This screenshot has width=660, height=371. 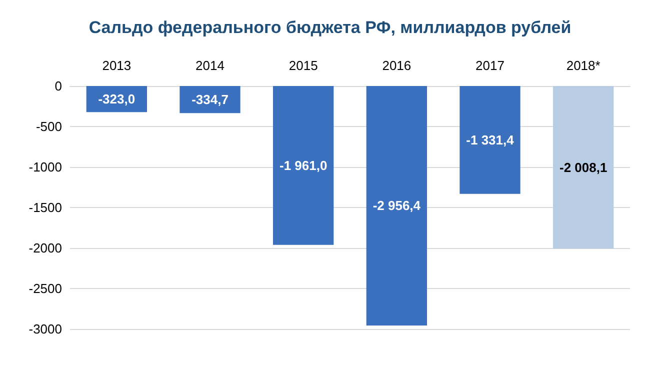 I want to click on y-tick-label: -2000, so click(x=45, y=248).